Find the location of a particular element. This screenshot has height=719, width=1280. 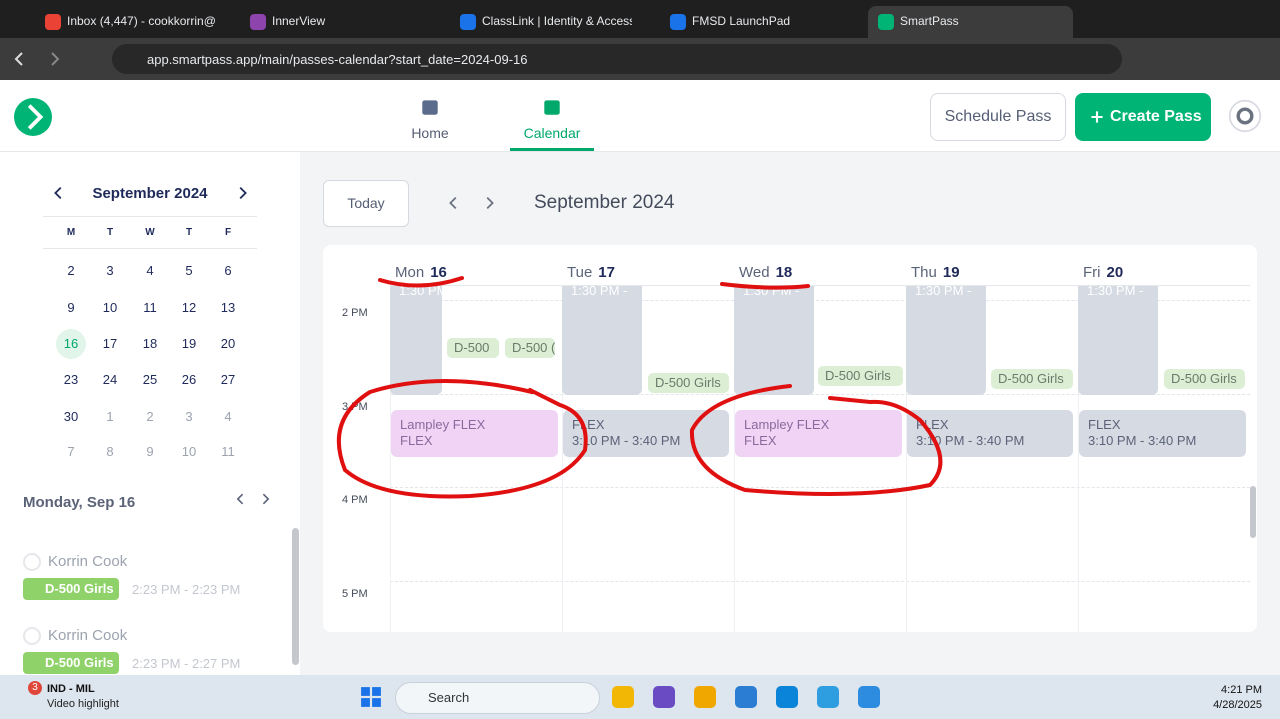

day-cell: 12 is located at coordinates (189, 307).